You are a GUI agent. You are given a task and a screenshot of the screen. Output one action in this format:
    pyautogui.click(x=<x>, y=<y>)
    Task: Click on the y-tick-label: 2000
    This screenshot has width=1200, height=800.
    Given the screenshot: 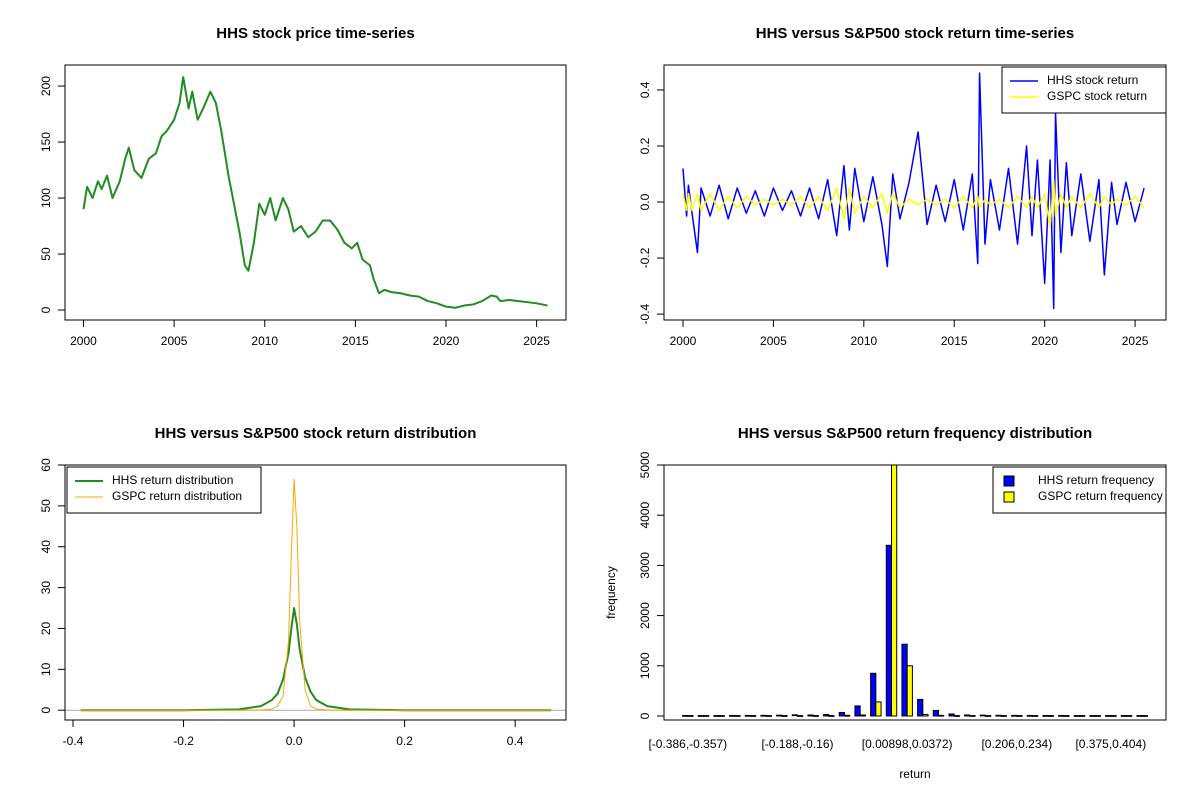 What is the action you would take?
    pyautogui.click(x=645, y=615)
    